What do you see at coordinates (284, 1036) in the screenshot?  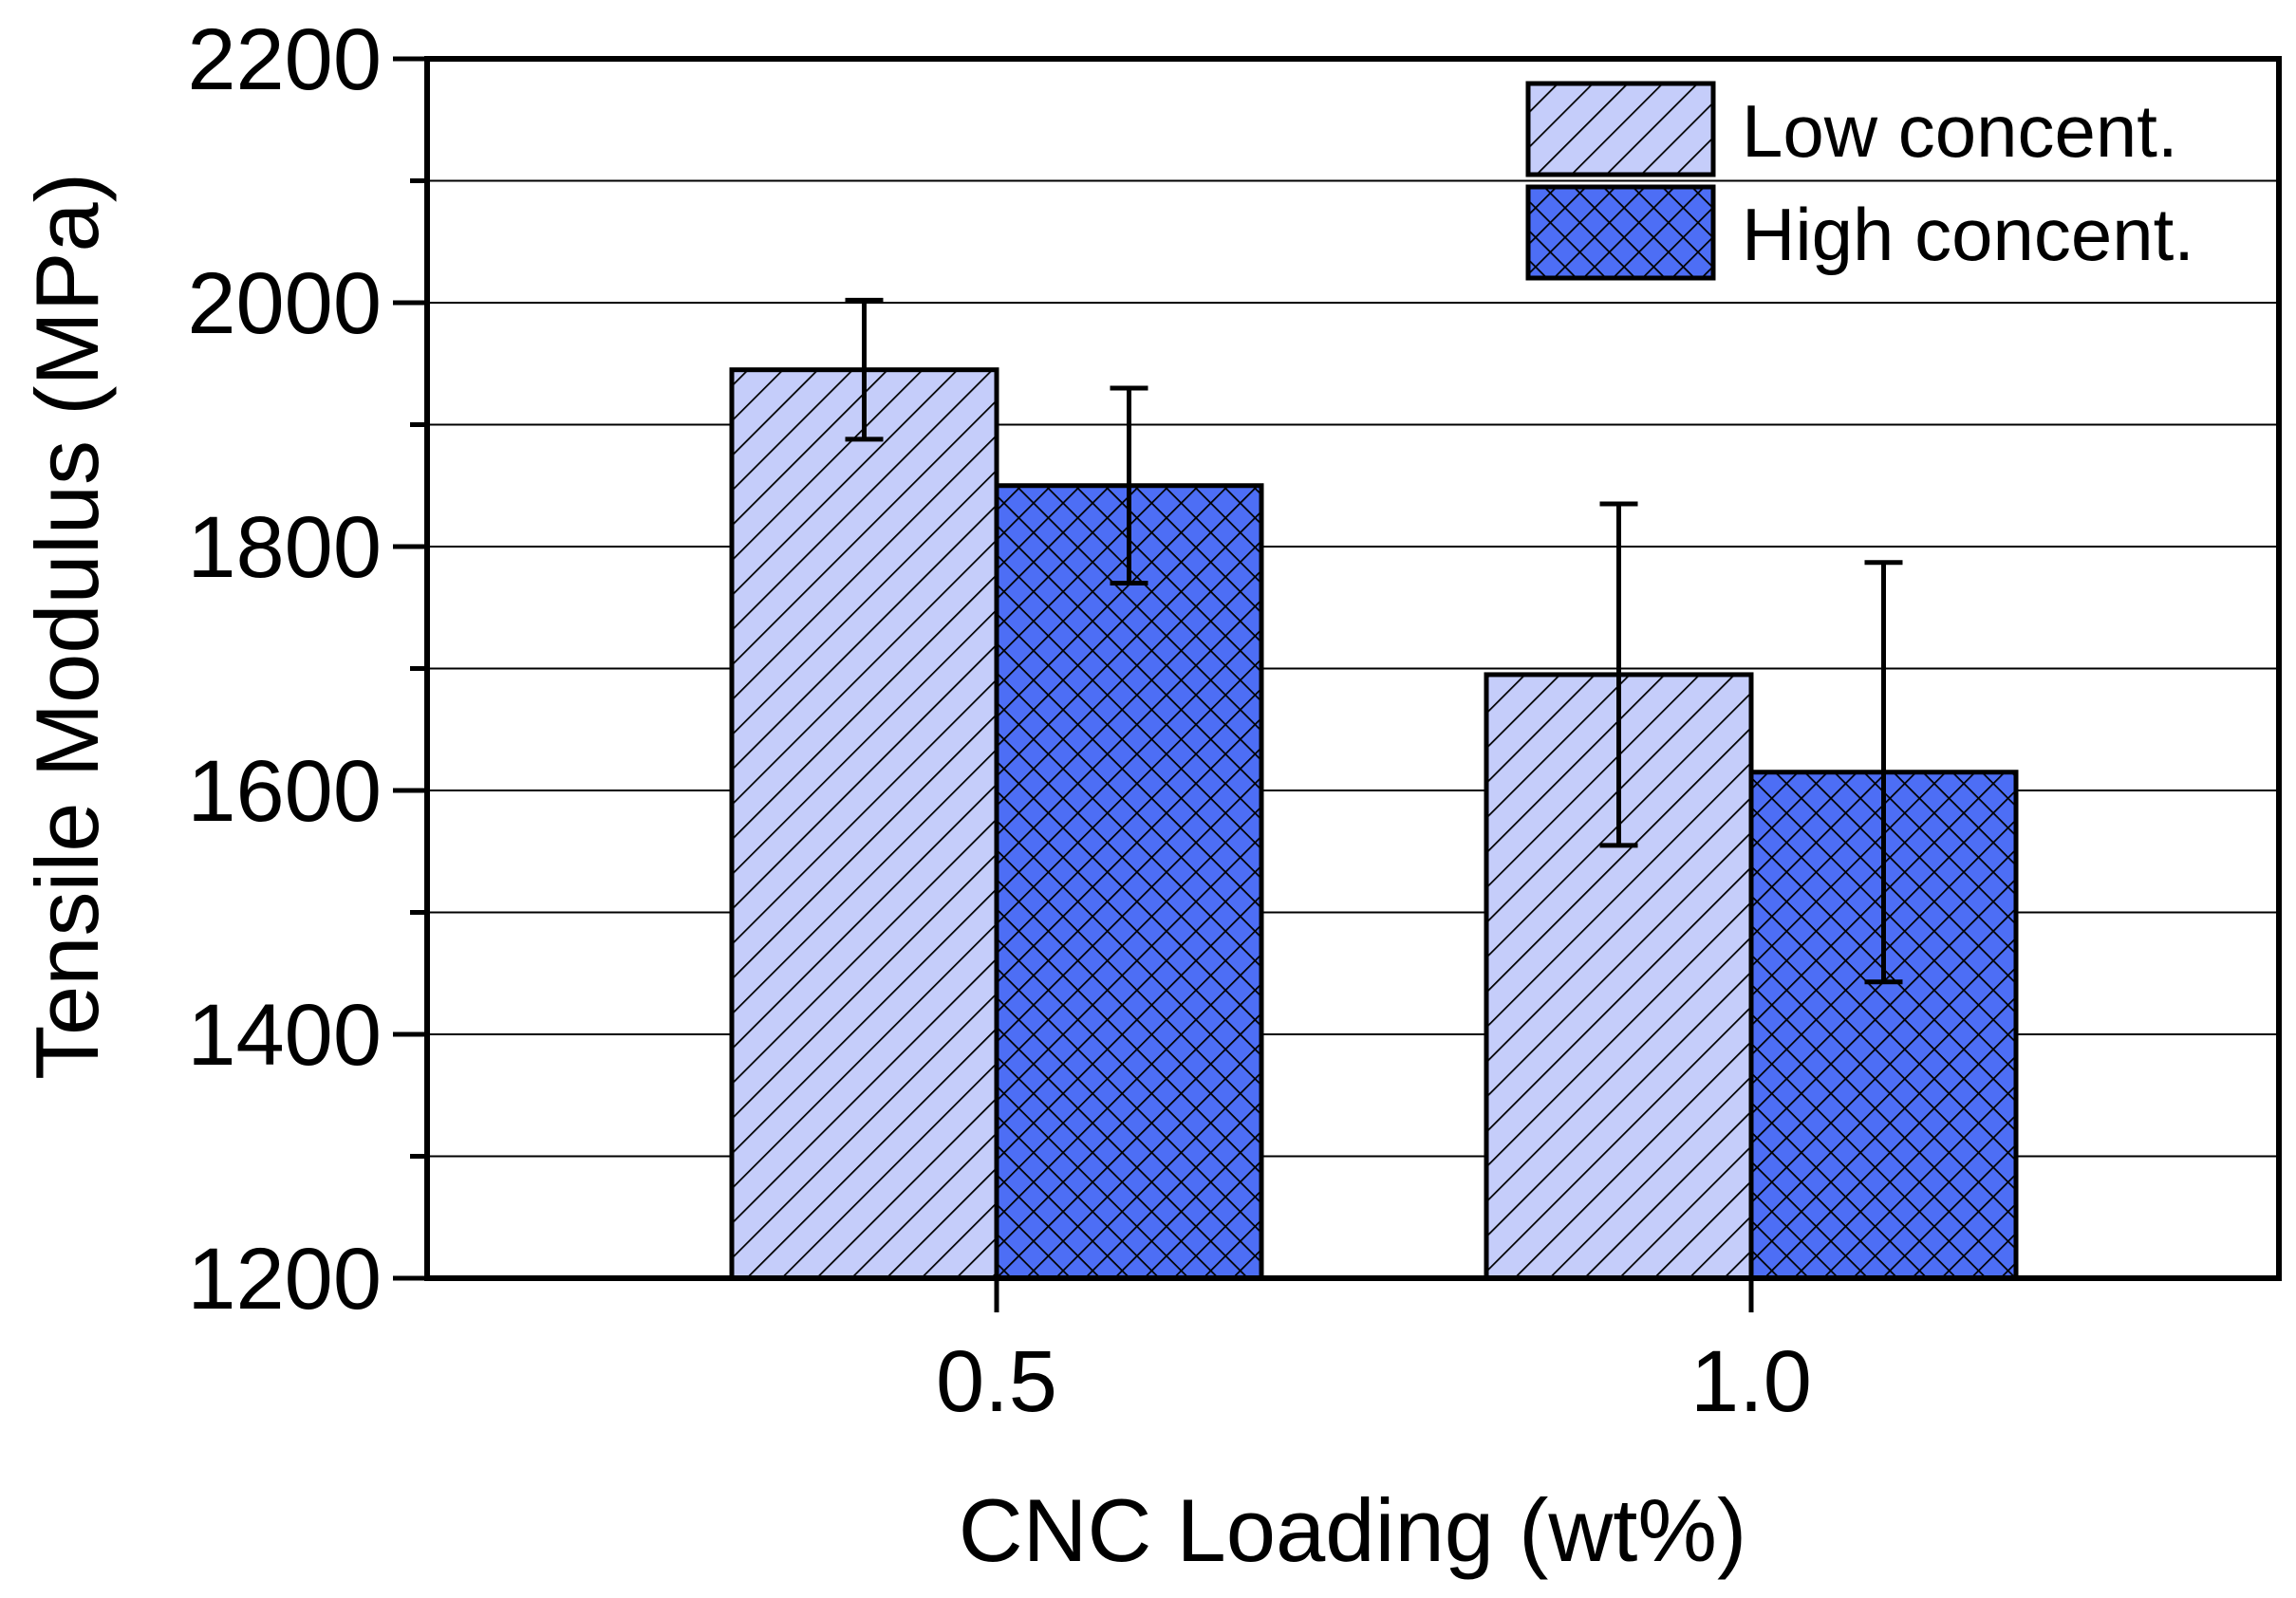 I see `y-tick-label: 1400` at bounding box center [284, 1036].